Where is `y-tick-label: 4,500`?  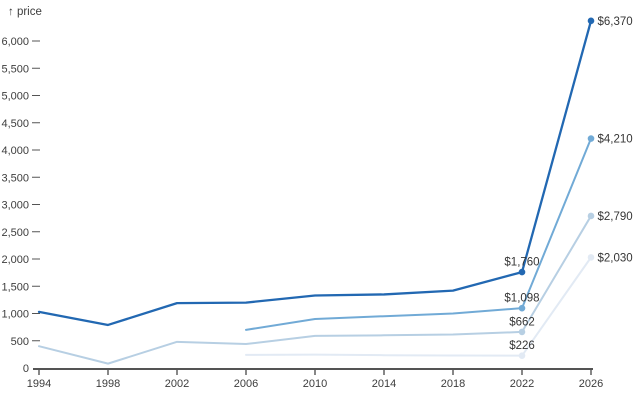
y-tick-label: 4,500 is located at coordinates (15, 124).